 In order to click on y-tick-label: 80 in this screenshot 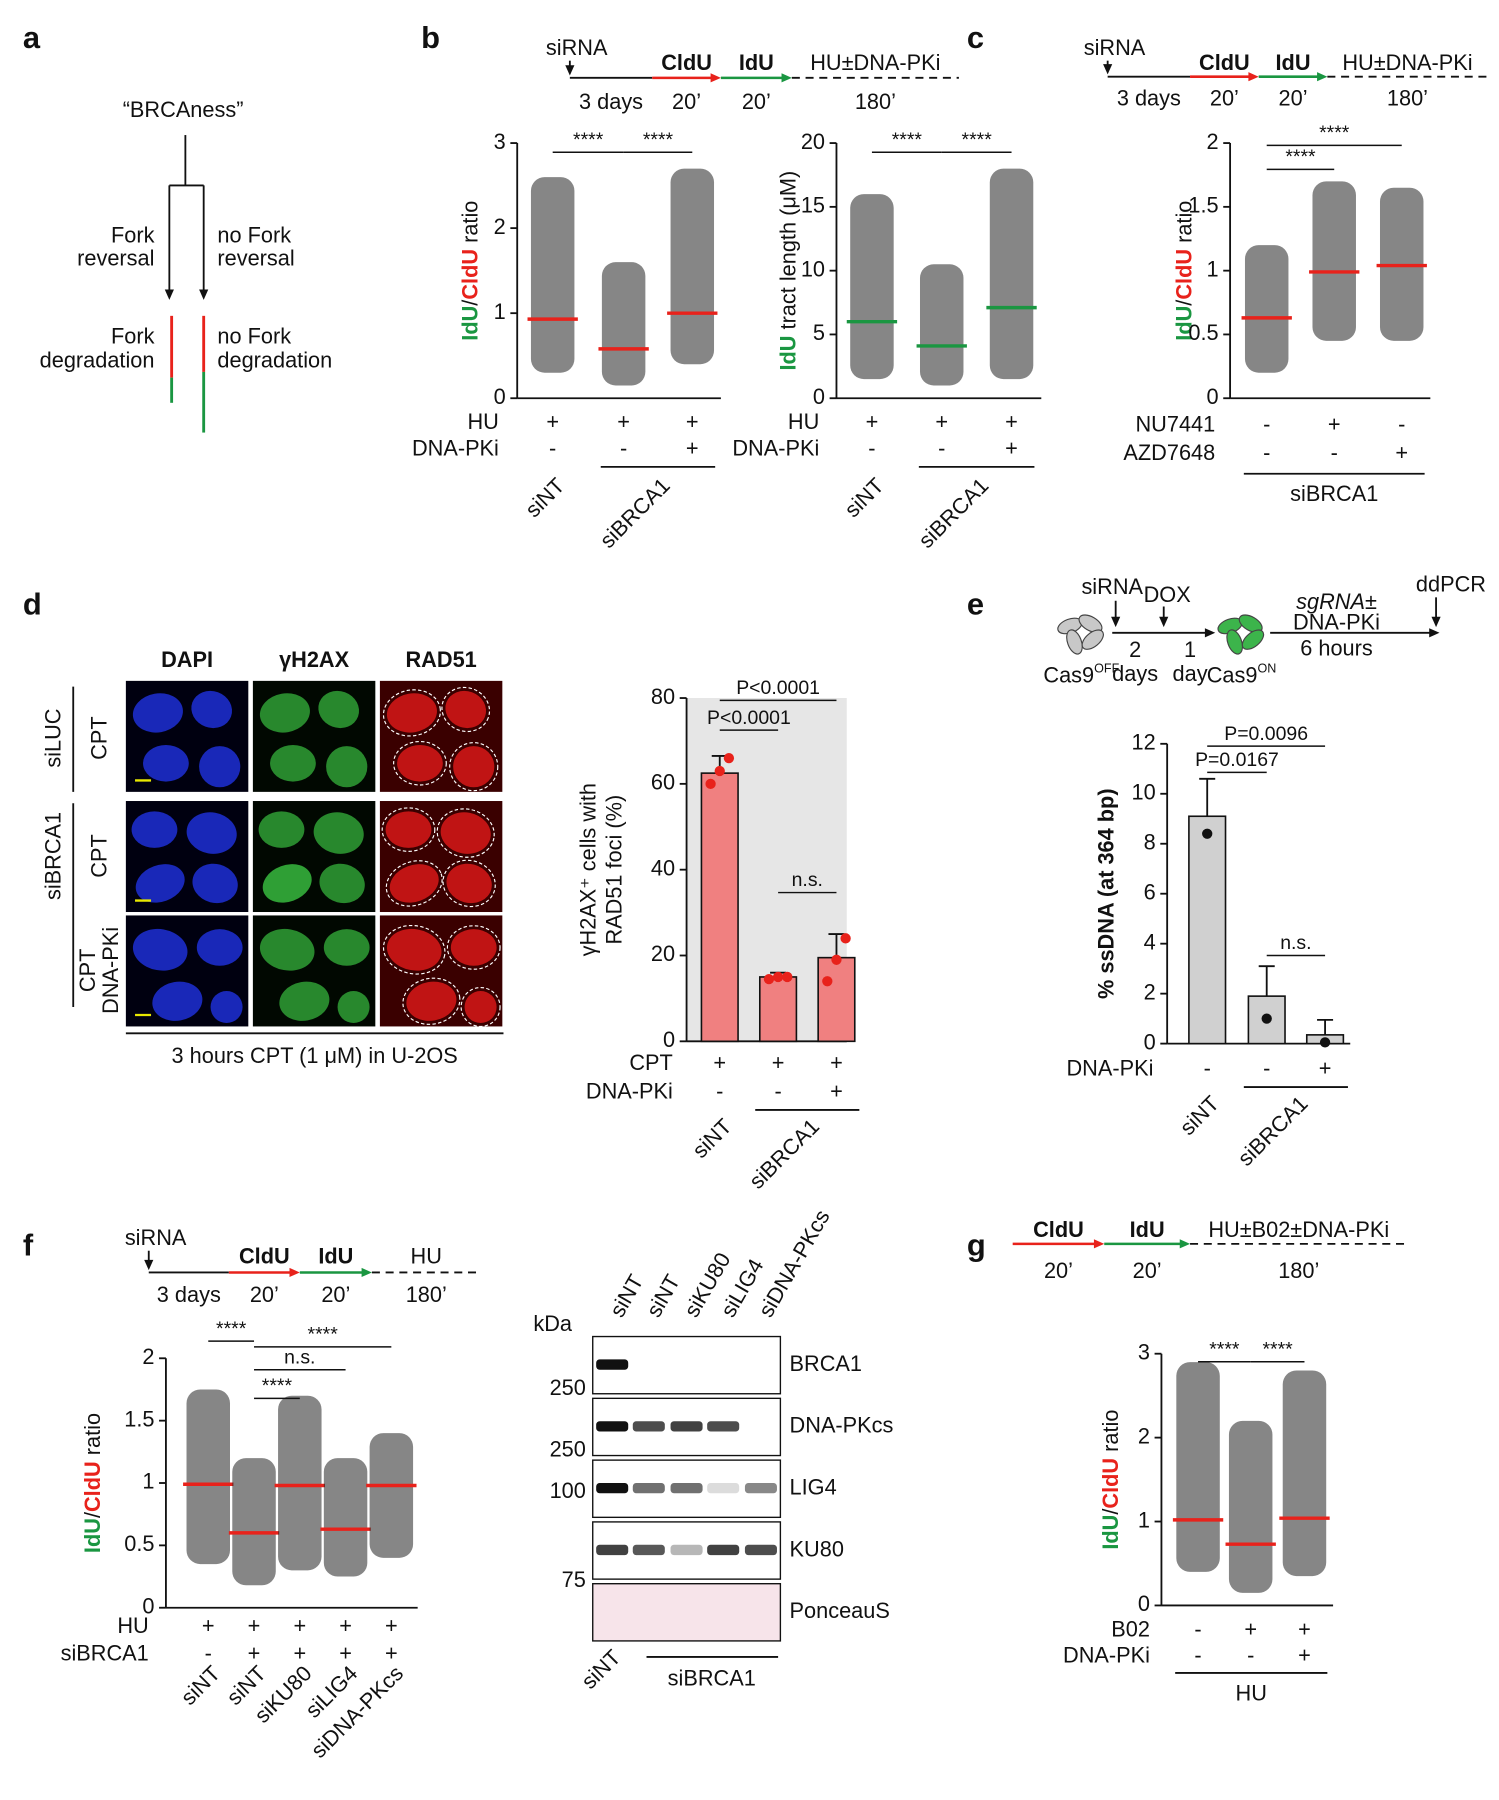, I will do `click(663, 696)`.